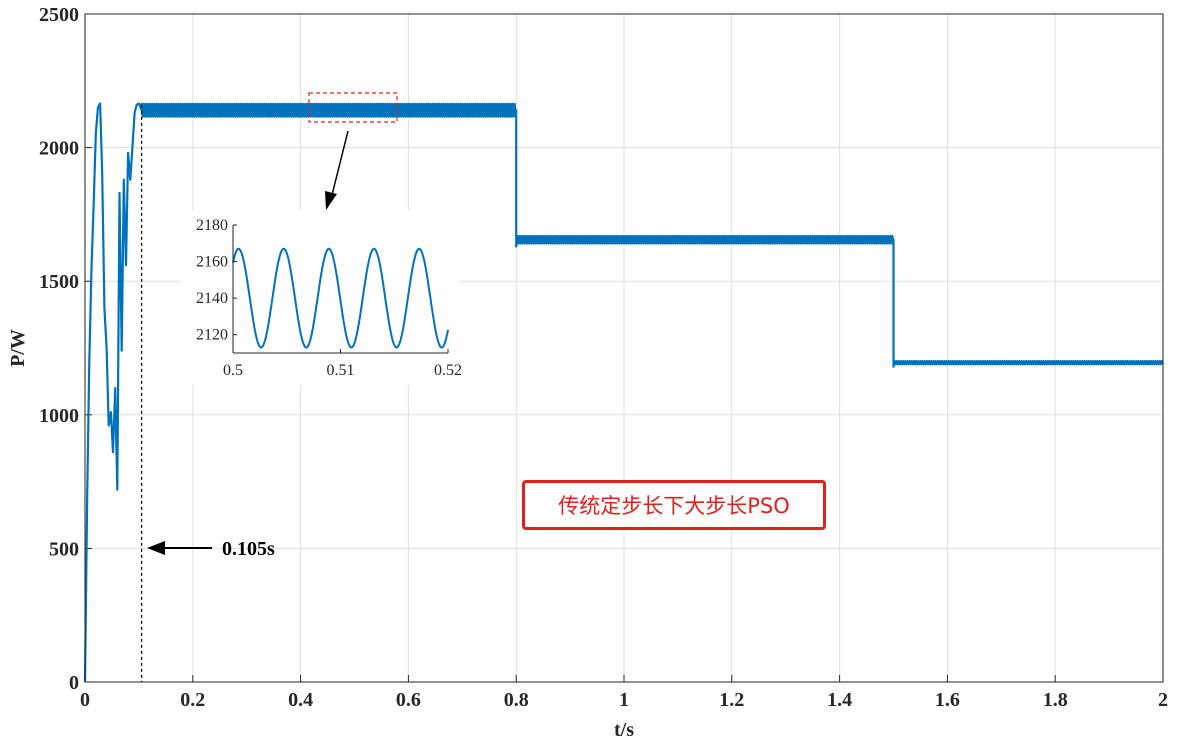 The width and height of the screenshot is (1179, 740). What do you see at coordinates (408, 700) in the screenshot?
I see `x-tick-label: 0.6` at bounding box center [408, 700].